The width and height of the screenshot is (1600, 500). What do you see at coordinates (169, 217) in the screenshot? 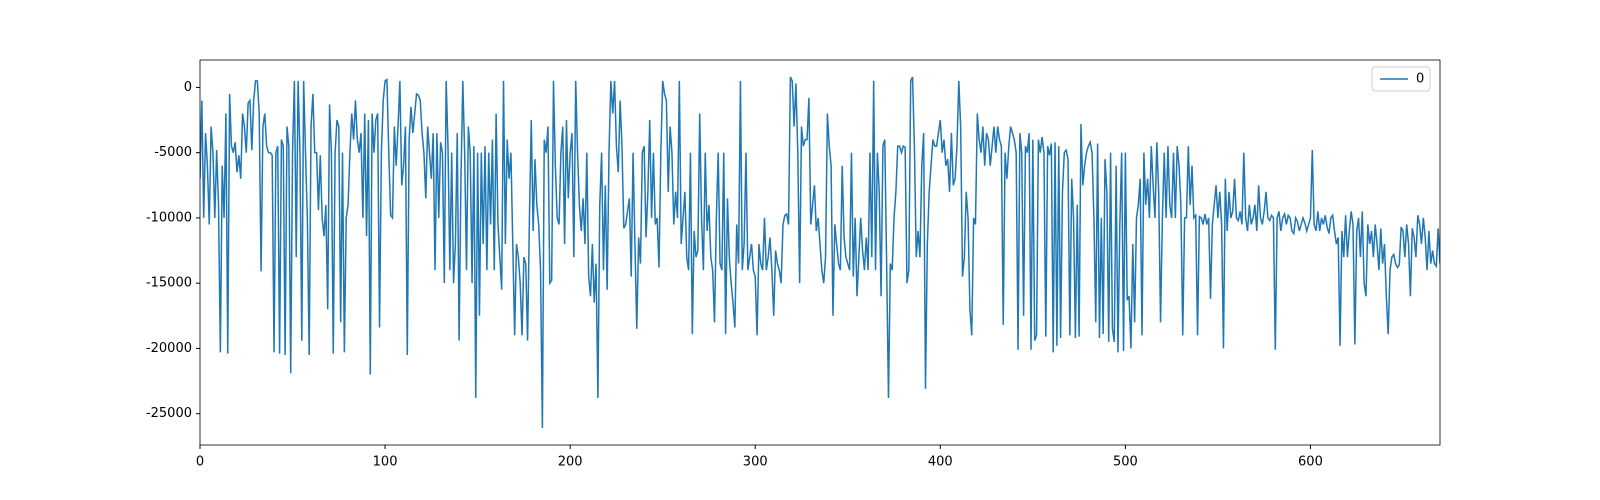
I see `y-tick-label: -10000` at bounding box center [169, 217].